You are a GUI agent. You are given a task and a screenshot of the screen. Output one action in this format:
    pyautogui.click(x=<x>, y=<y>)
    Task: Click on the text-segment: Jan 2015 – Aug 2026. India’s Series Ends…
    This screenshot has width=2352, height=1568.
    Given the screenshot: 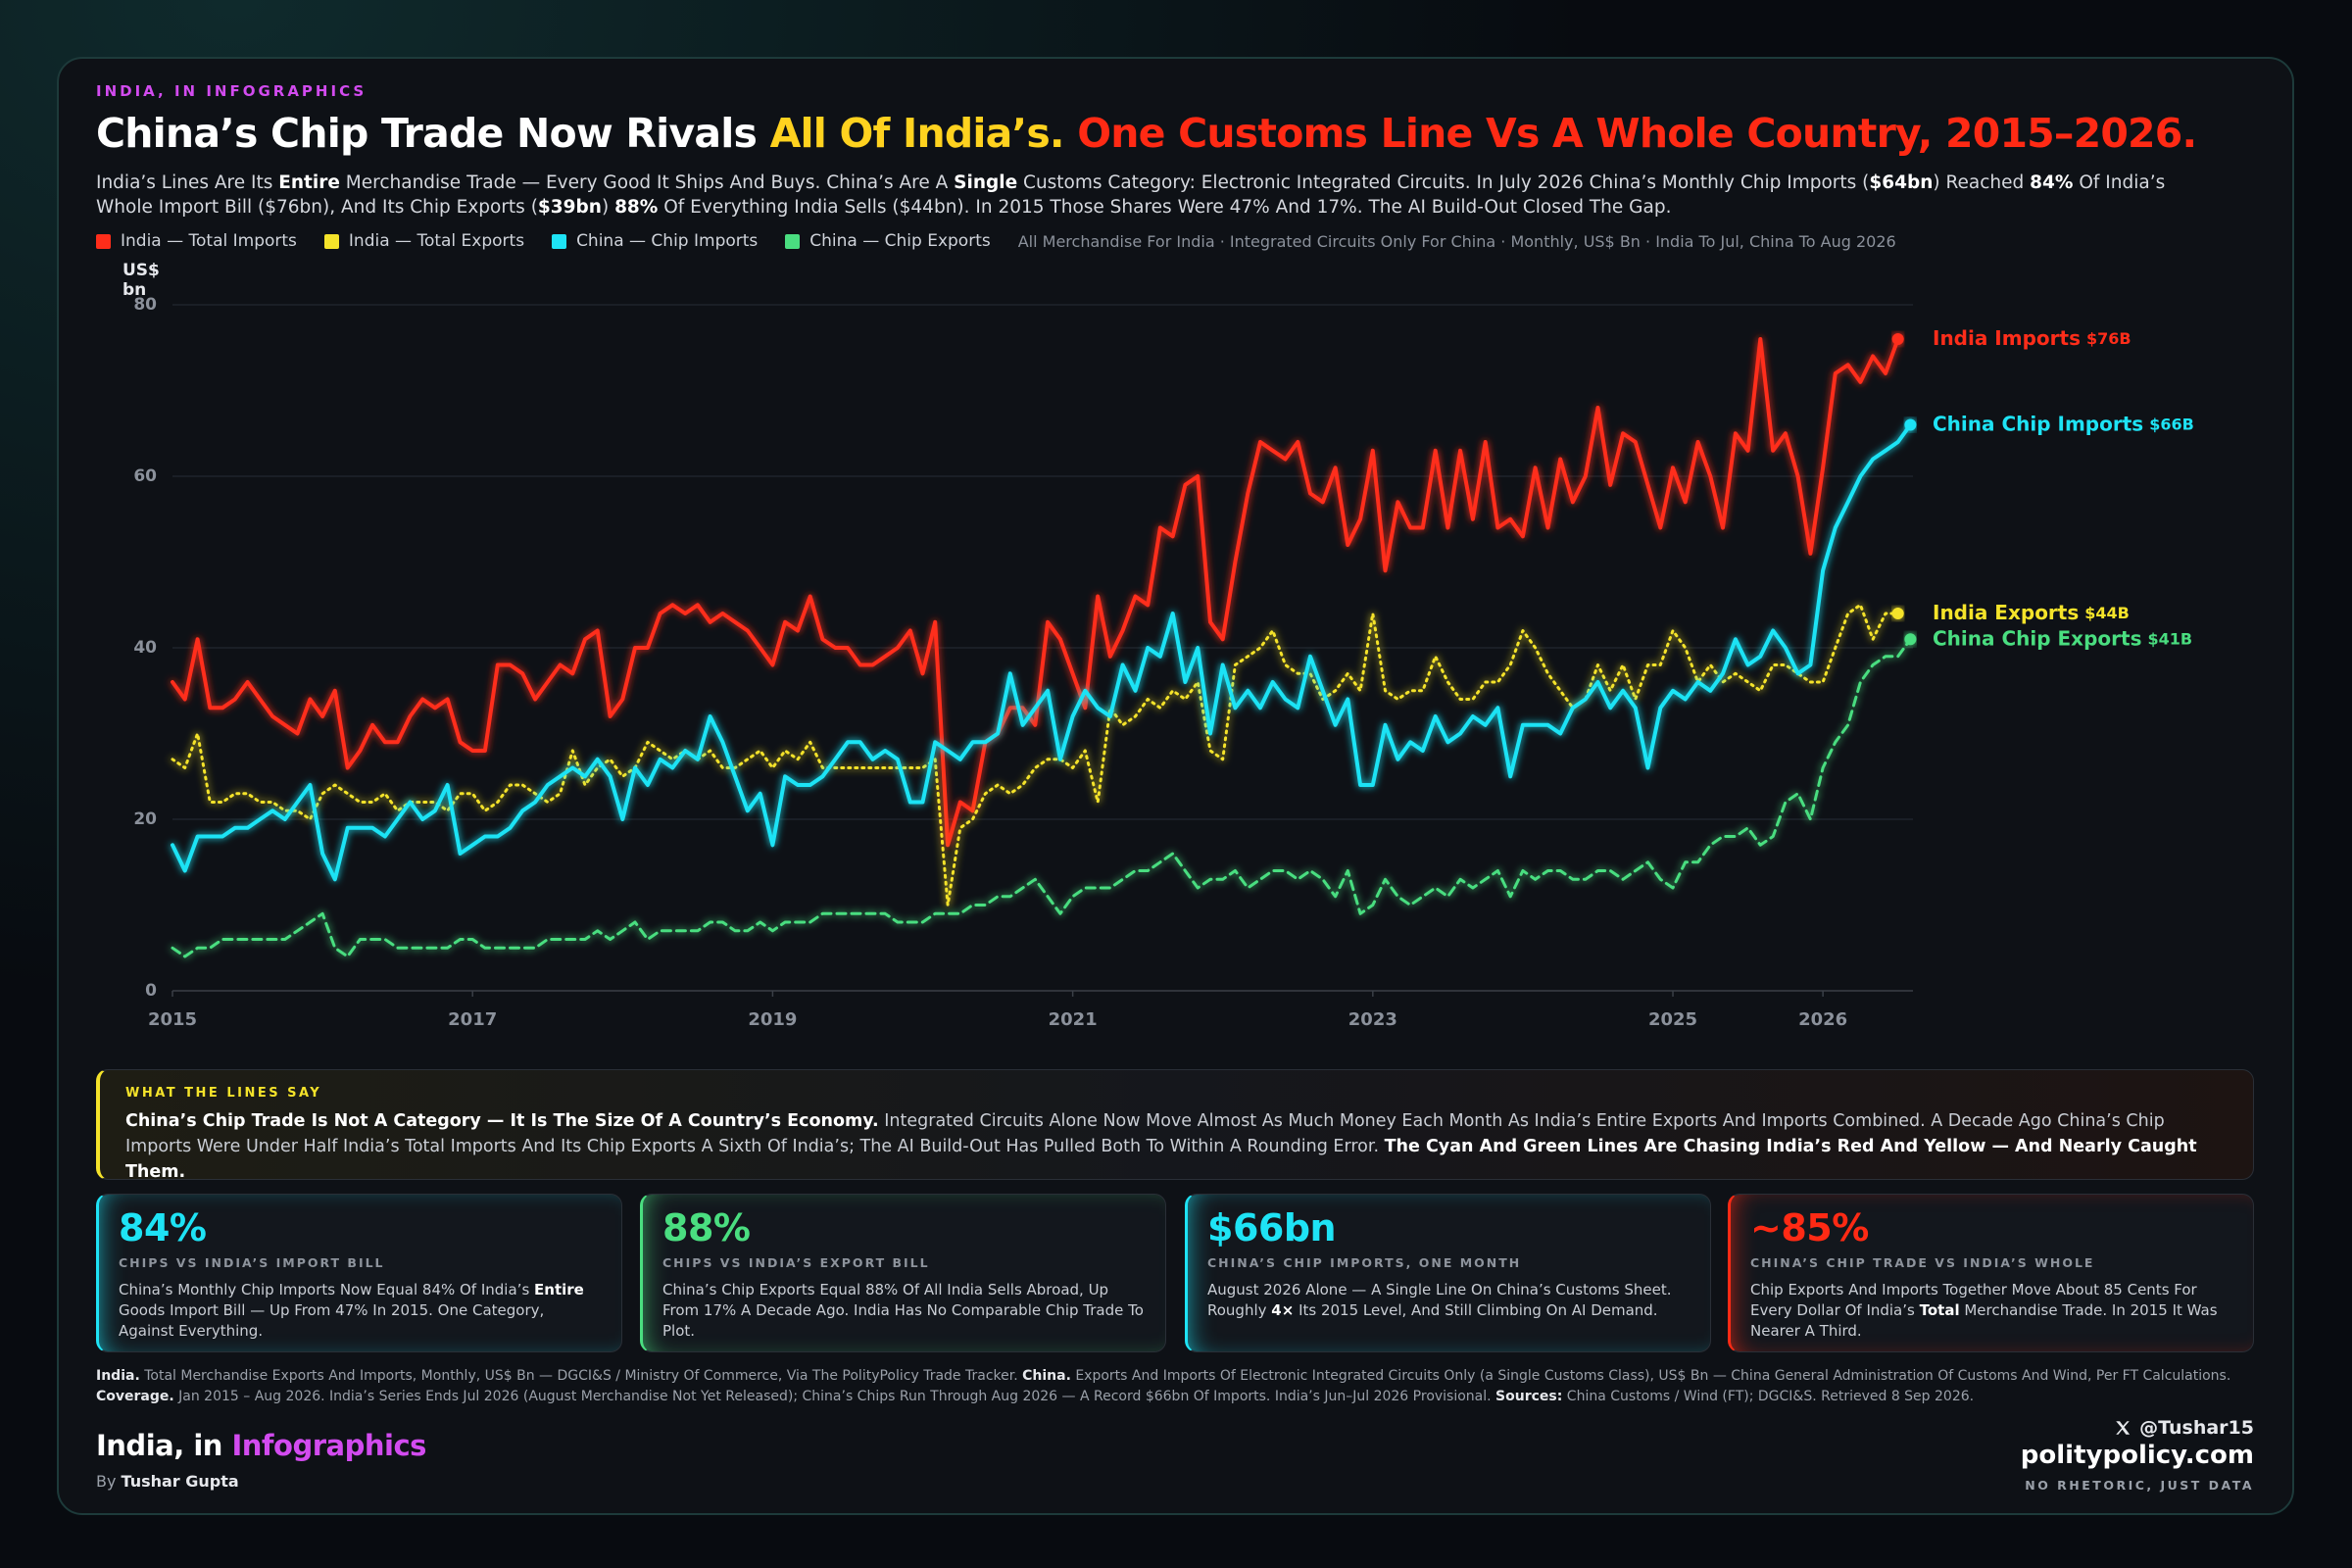 What is the action you would take?
    pyautogui.click(x=834, y=1396)
    